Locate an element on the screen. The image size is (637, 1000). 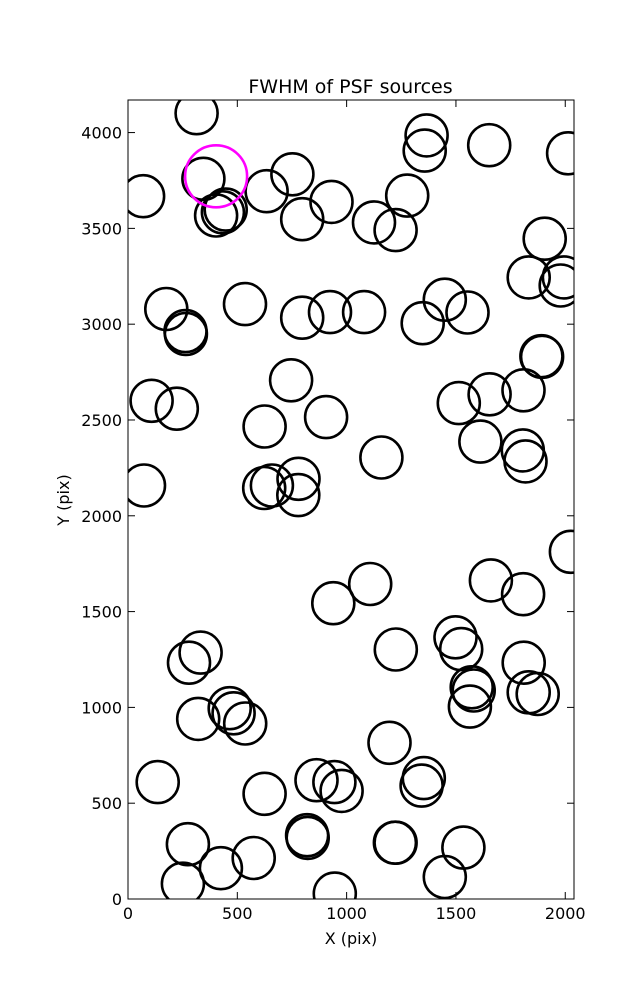
y-axis-label: Y (pix) is located at coordinates (63, 500).